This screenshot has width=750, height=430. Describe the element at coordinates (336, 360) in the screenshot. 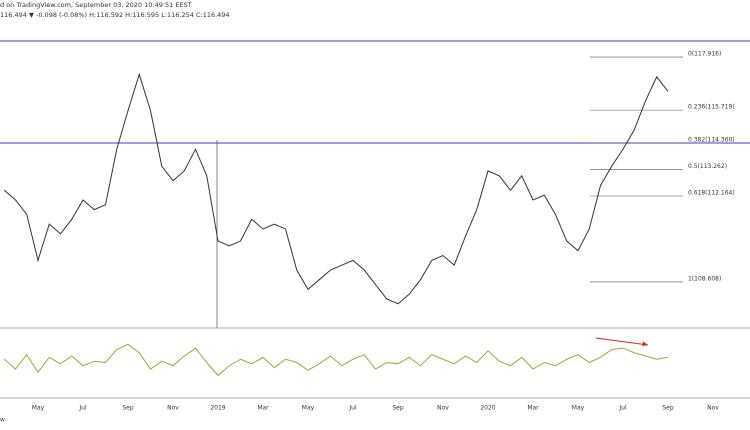

I see `oscillator-line` at that location.